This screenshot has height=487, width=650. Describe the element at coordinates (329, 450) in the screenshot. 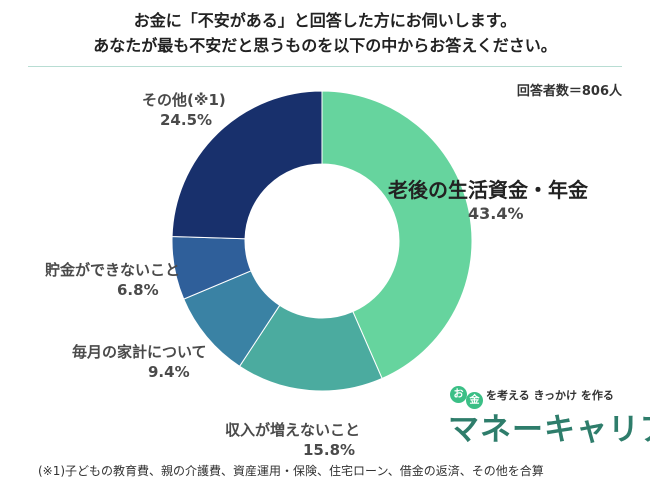

I see `label-income-value: 15.8%` at that location.